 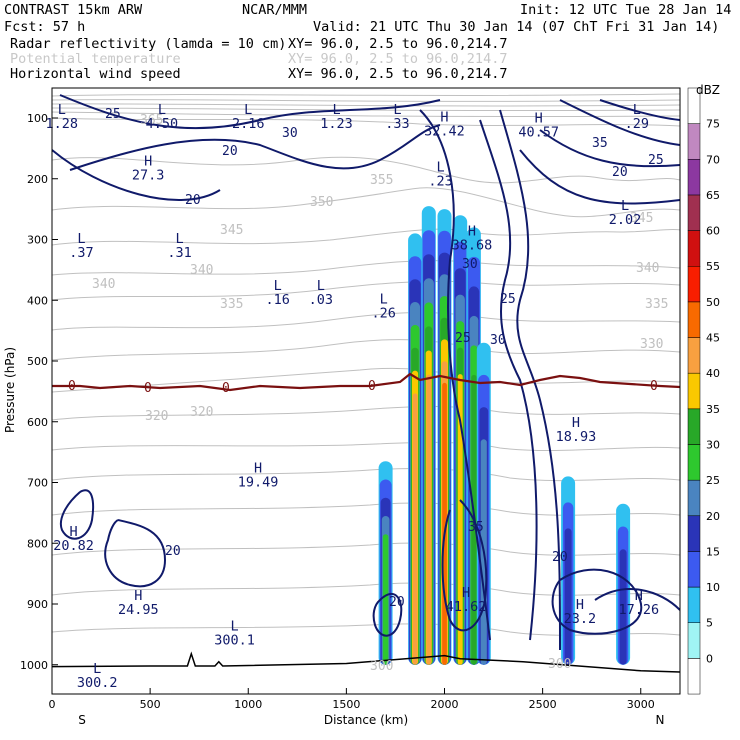 I want to click on y-tick-label: 200, so click(x=37, y=179).